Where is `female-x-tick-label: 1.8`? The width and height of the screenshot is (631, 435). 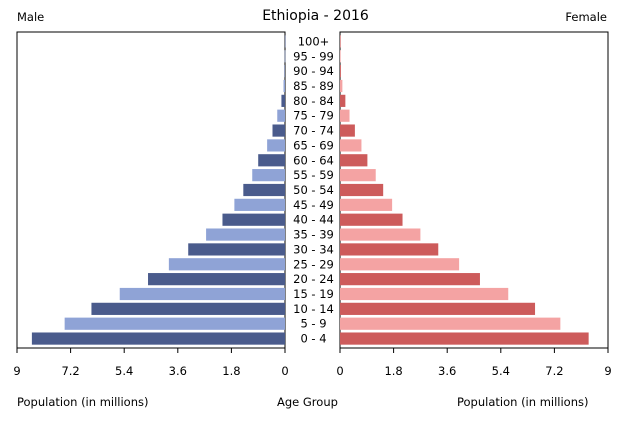 female-x-tick-label: 1.8 is located at coordinates (393, 371).